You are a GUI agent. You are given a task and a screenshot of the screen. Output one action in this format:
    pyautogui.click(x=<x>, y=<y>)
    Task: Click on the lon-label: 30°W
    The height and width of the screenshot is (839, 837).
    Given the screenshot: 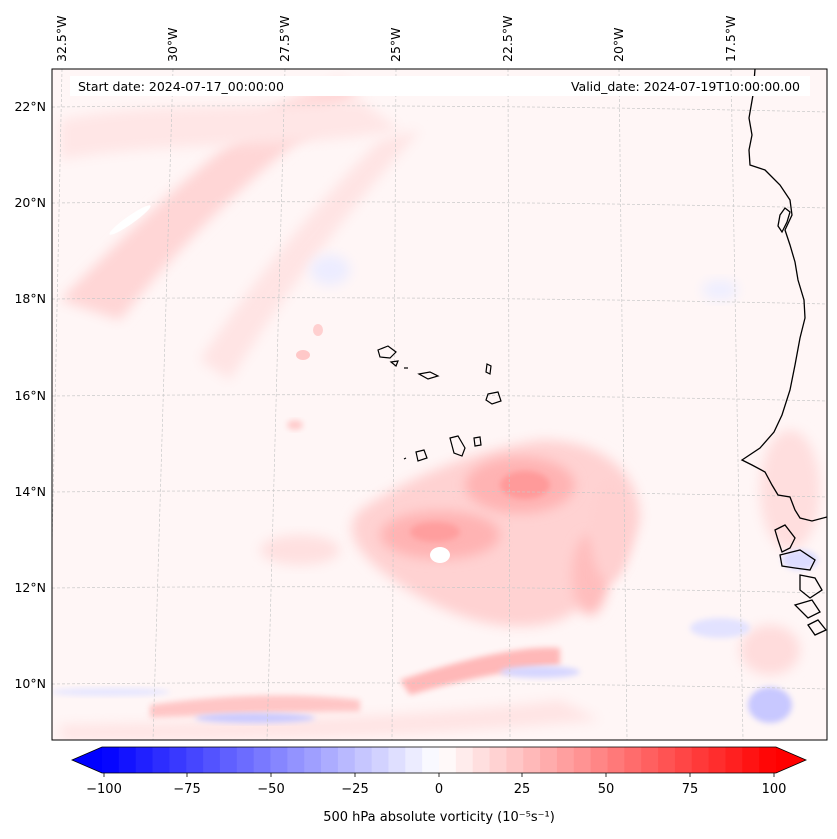 What is the action you would take?
    pyautogui.click(x=172, y=44)
    